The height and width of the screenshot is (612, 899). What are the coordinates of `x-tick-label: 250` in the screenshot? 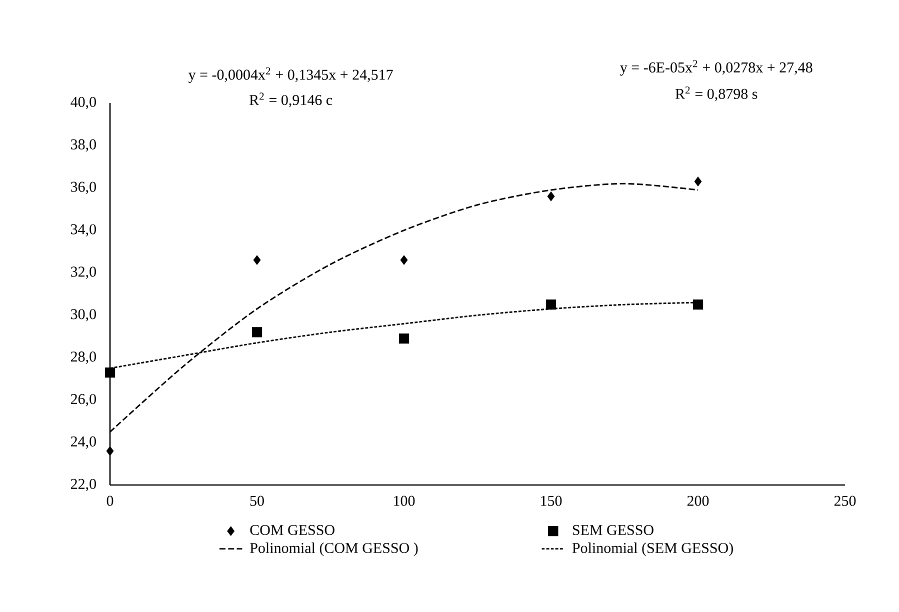 It's located at (845, 501).